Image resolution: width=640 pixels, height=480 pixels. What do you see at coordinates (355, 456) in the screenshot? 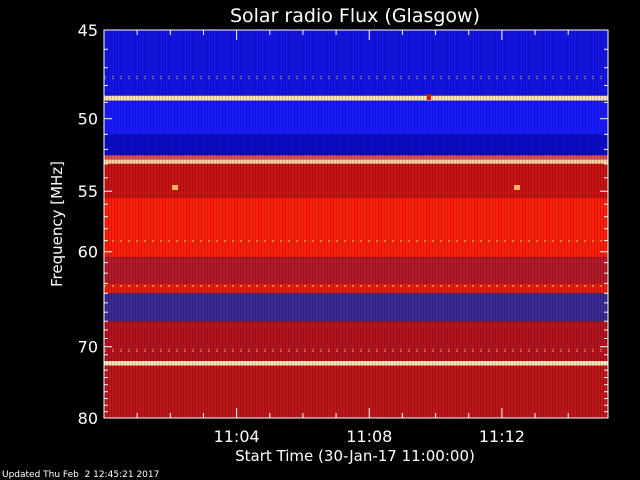
I see `x-axis-label: Start Time (30-Jan-17 11:00:00)` at bounding box center [355, 456].